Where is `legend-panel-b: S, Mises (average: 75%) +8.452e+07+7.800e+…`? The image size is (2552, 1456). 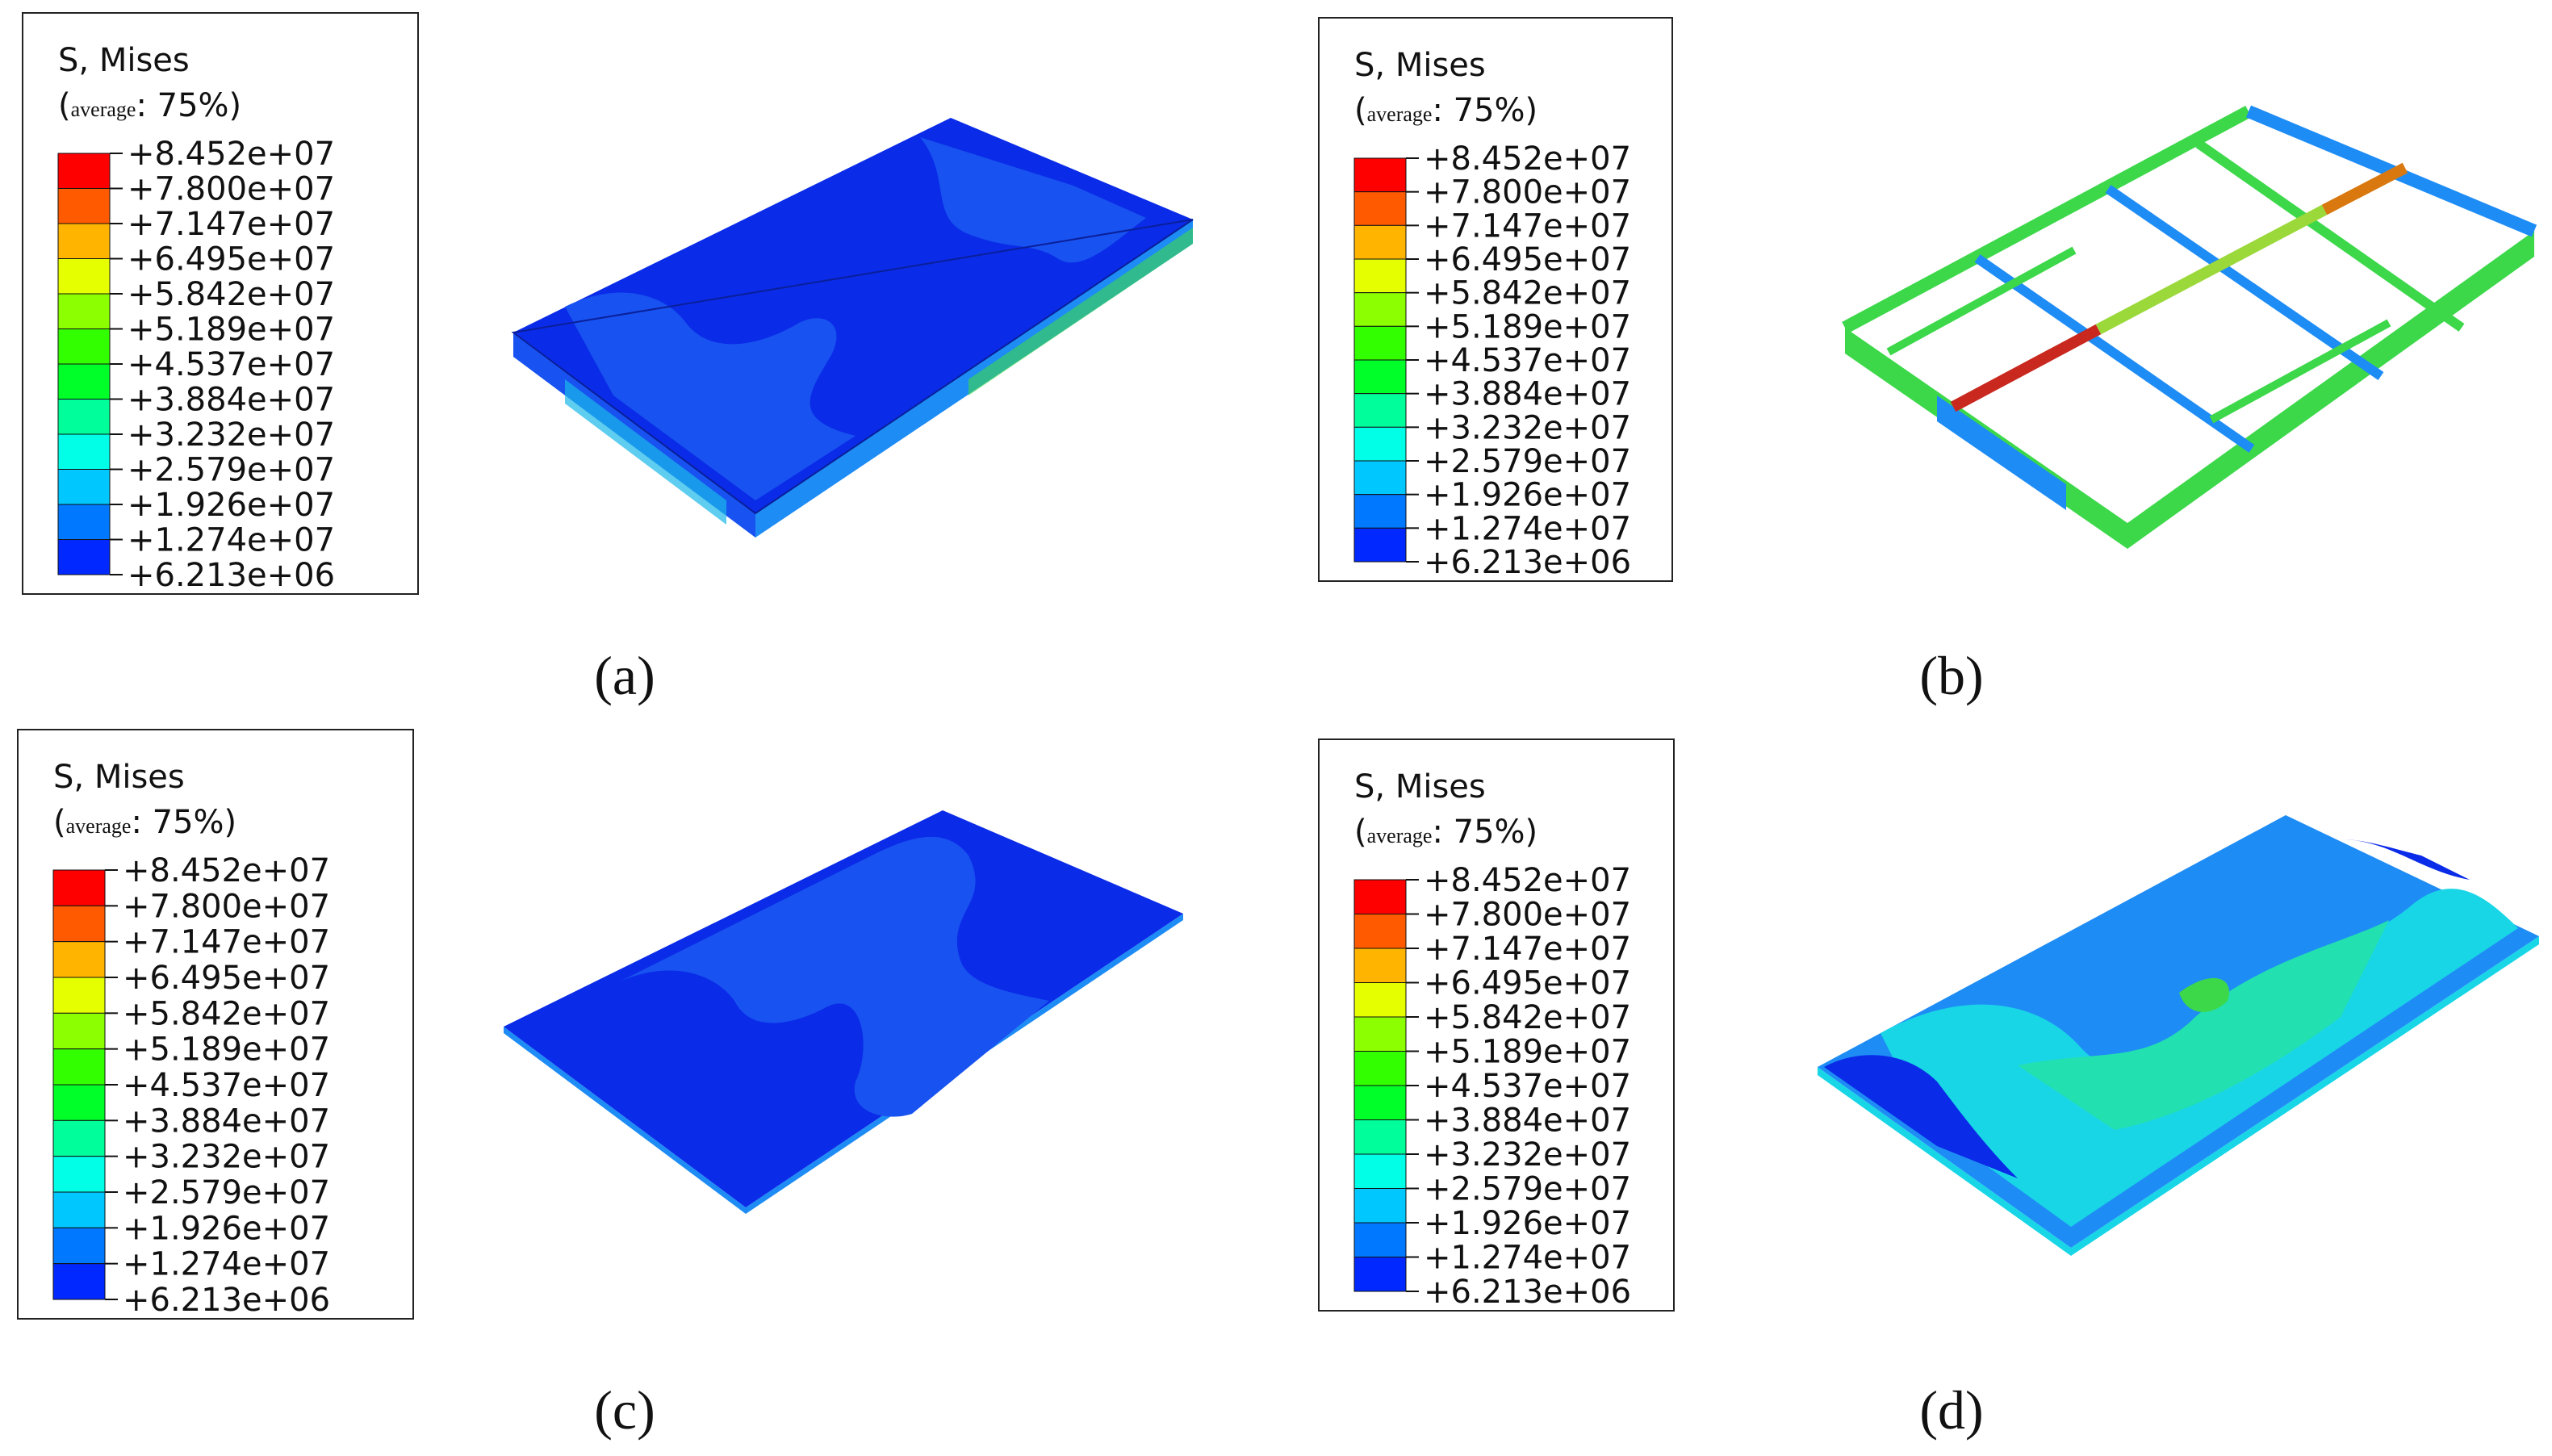
legend-panel-b: S, Mises (average: 75%) +8.452e+07+7.800e+… is located at coordinates (1496, 300).